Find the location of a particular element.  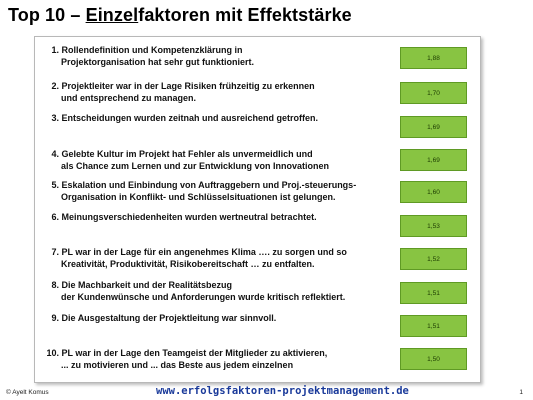

page-number: 1 is located at coordinates (521, 392).